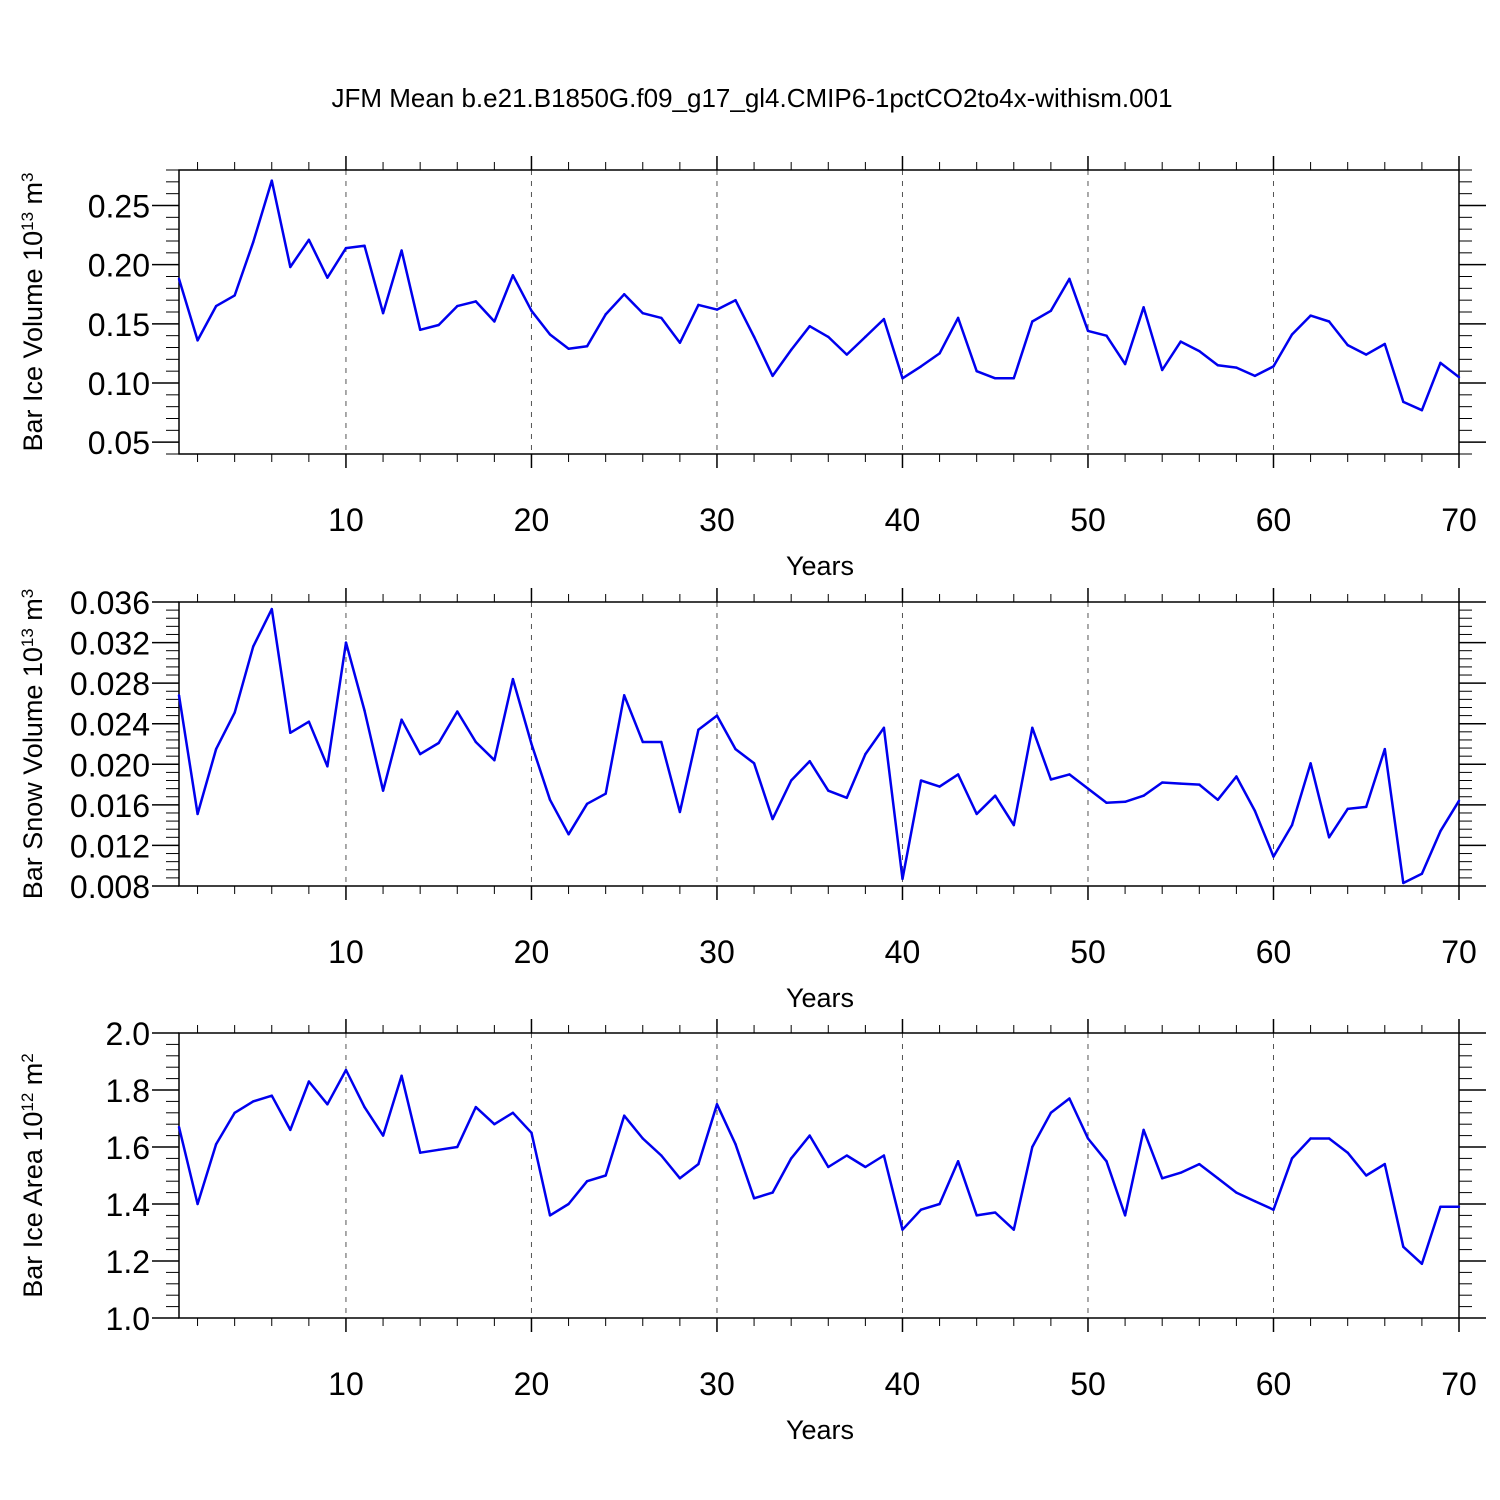  I want to click on y-axis-label: Bar Ice Area 1012 m2, so click(33, 1175).